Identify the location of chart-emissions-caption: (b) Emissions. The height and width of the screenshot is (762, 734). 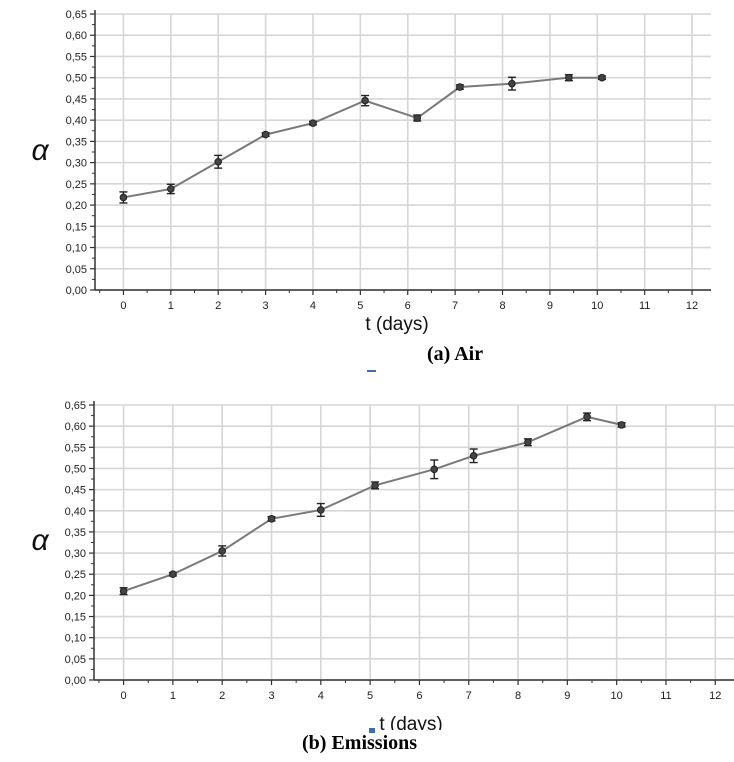
(360, 743).